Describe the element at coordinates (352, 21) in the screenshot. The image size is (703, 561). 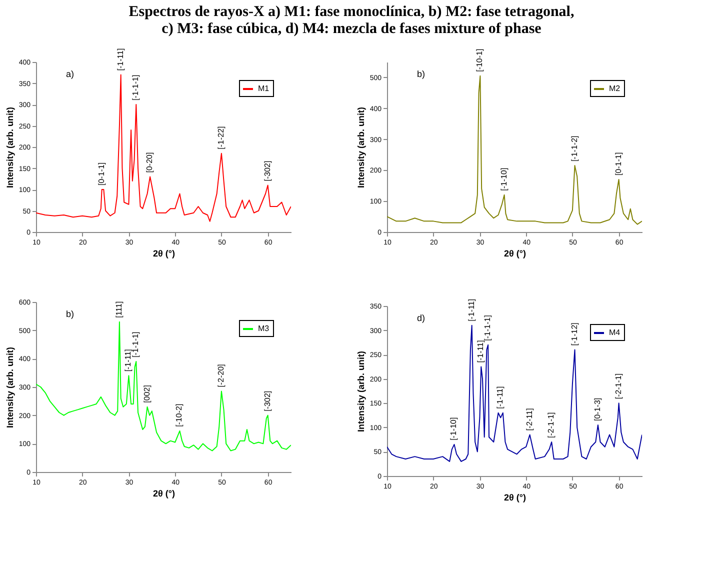
I see `text: Espectros de rayos-X a) M1: fase monoclínica, b) M2: fase tetragonal, c) M3: fase cúbica, d) M4: mezcla de fases mixture of phase` at that location.